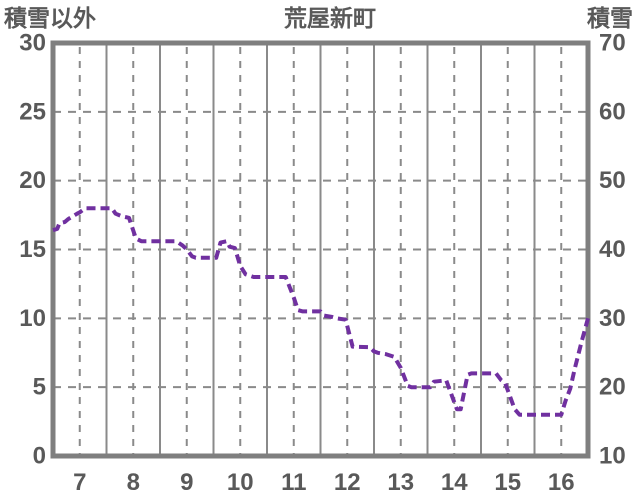 This screenshot has width=636, height=501. I want to click on x-tick-label: 12, so click(347, 482).